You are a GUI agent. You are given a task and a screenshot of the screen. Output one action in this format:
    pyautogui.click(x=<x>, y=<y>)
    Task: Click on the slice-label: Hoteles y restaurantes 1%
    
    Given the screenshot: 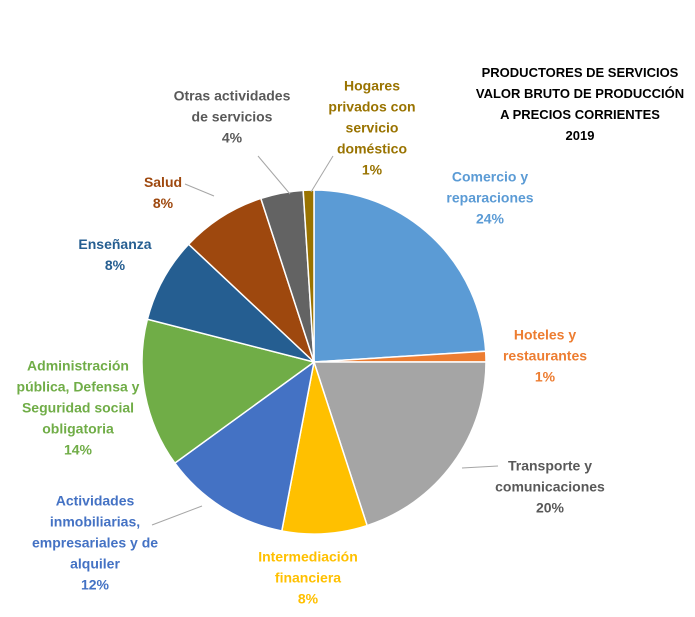 What is the action you would take?
    pyautogui.click(x=545, y=356)
    